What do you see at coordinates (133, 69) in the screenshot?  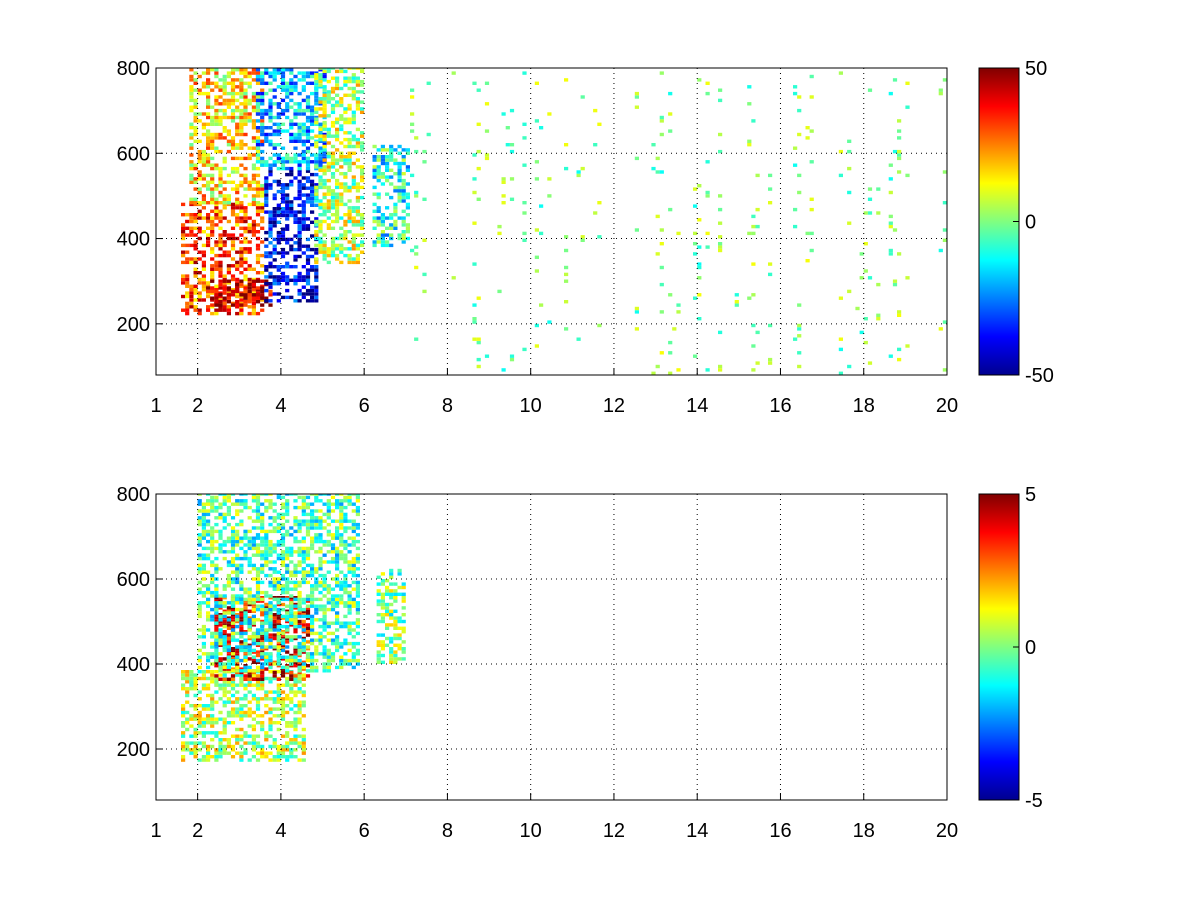 I see `y-tick-label: 800` at bounding box center [133, 69].